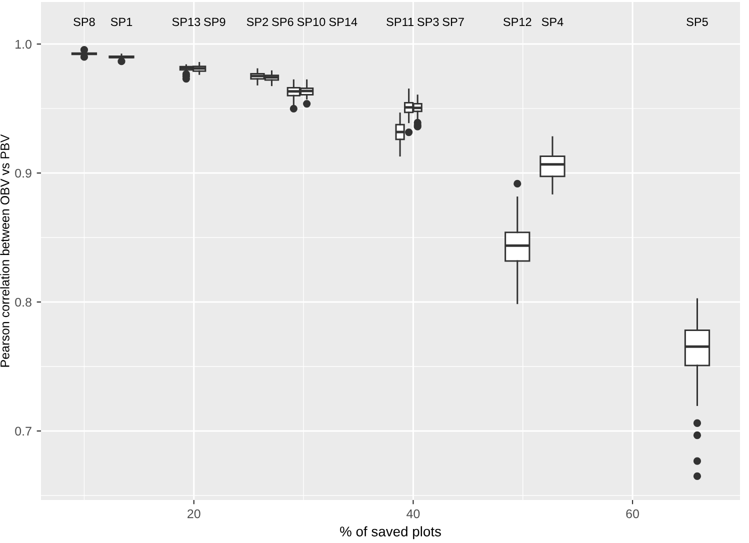  What do you see at coordinates (283, 22) in the screenshot?
I see `annotation: SP6` at bounding box center [283, 22].